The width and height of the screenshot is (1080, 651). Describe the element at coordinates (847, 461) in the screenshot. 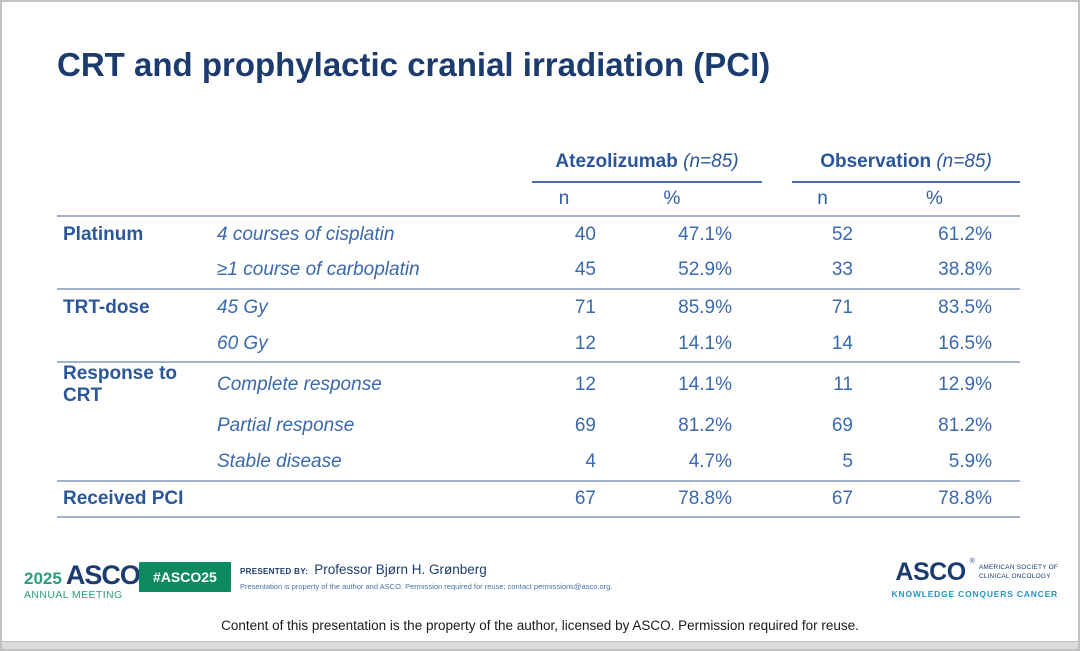

I see `observation-n-value: 5` at that location.